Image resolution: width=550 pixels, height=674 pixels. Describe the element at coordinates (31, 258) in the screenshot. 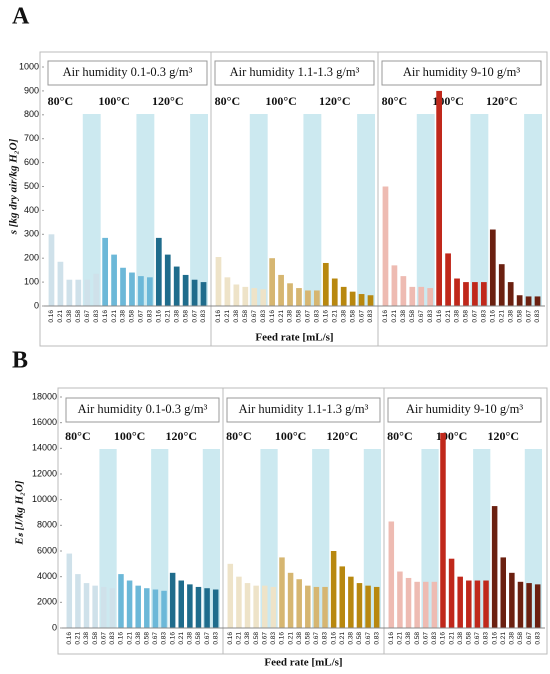

I see `y-tick-label: 200` at that location.